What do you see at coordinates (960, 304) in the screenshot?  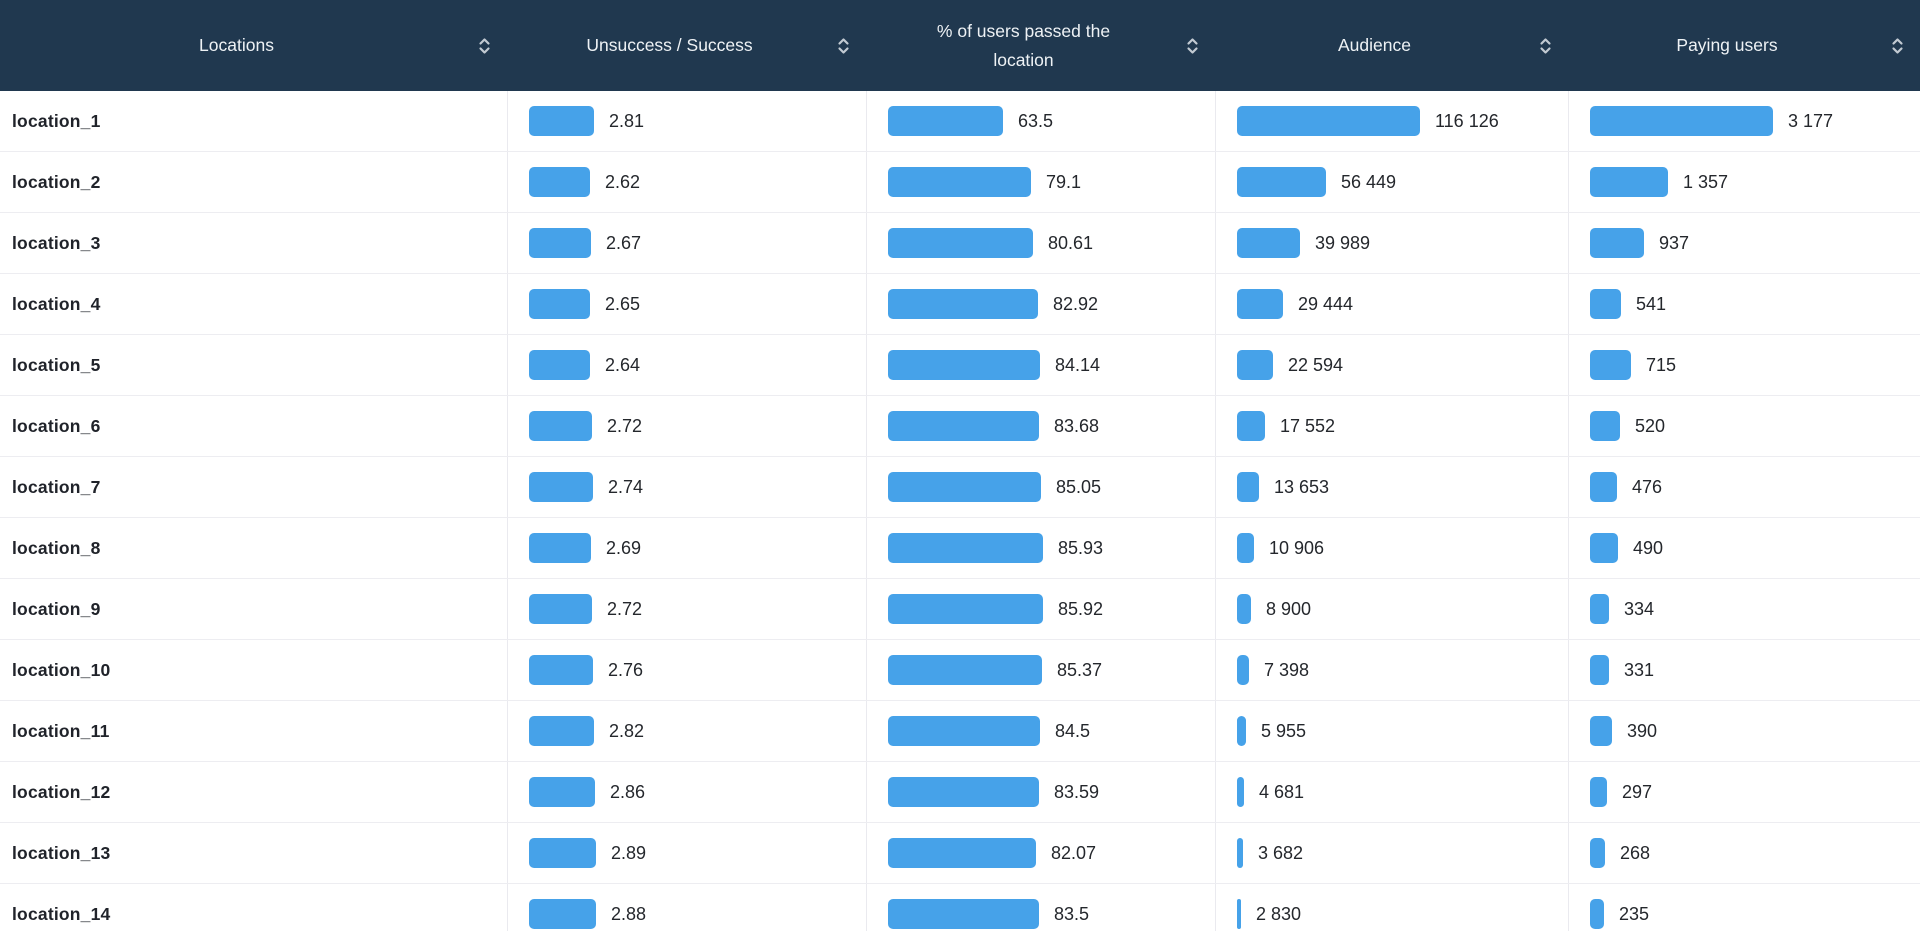 I see `table-row: location_4 2.65 82.92 29 444 541` at bounding box center [960, 304].